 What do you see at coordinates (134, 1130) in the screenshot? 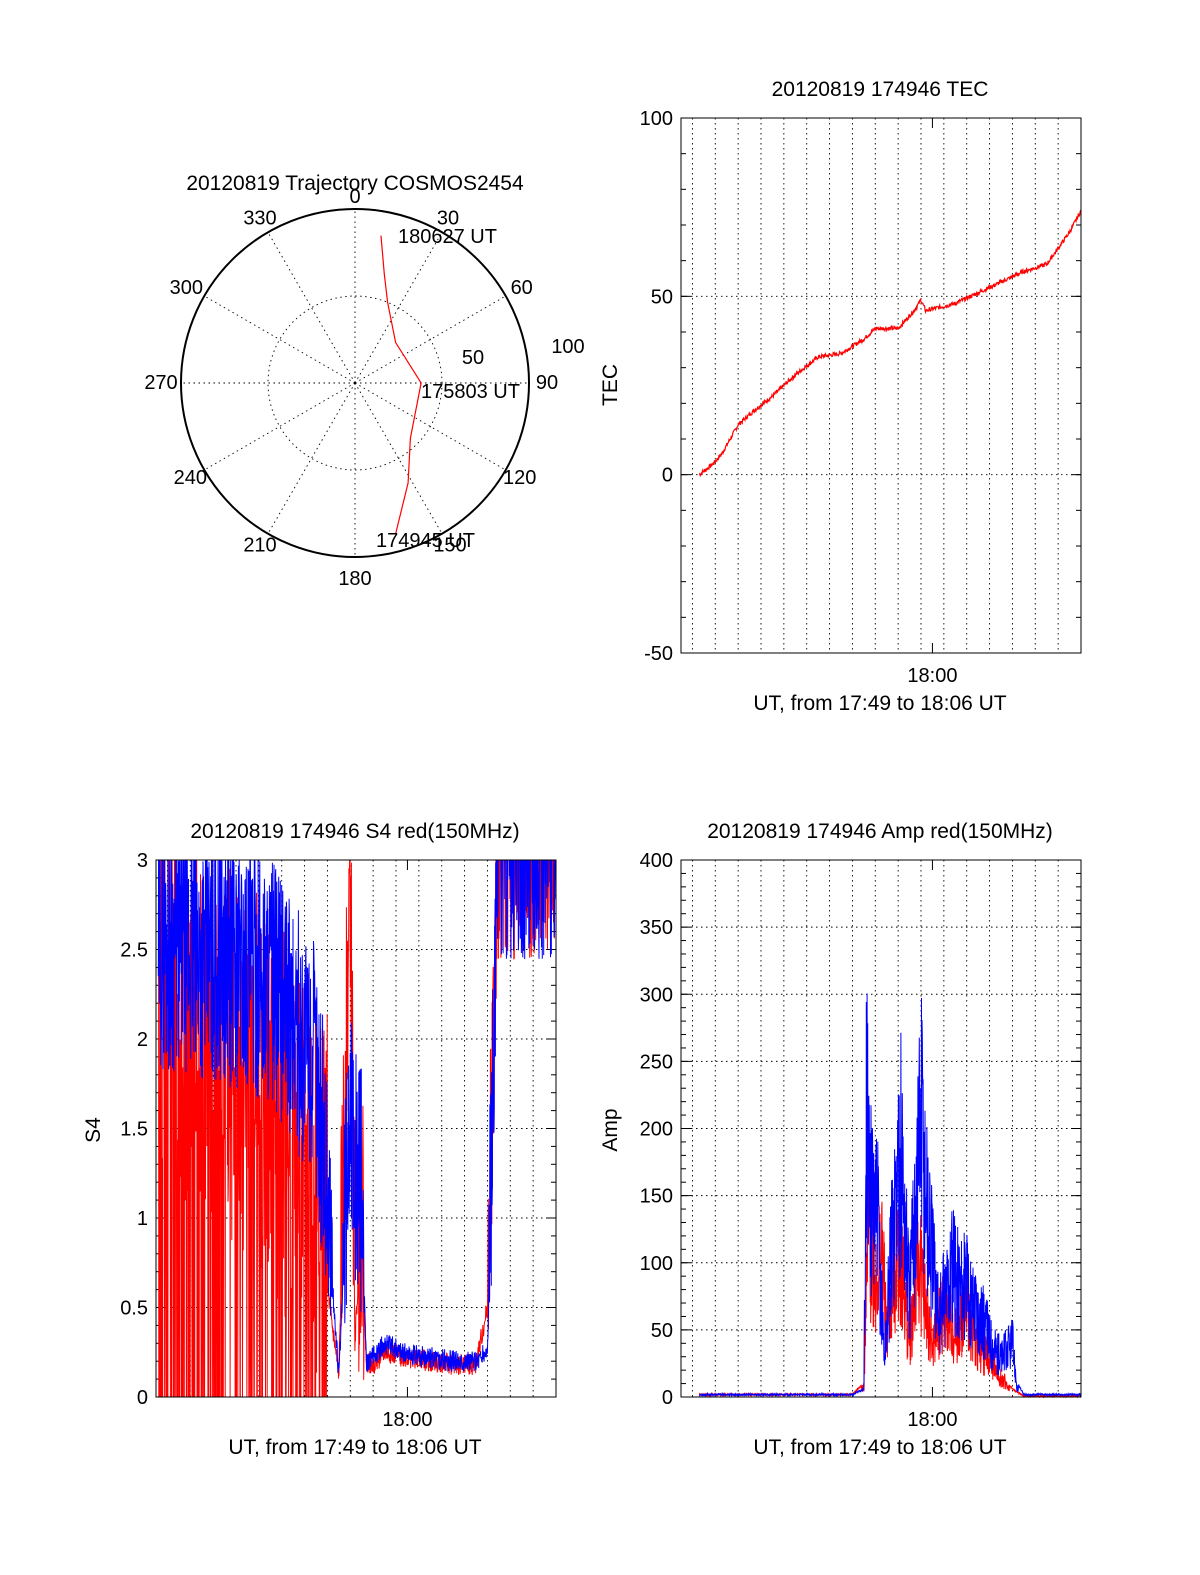
I see `y-tick-label: 1.5` at bounding box center [134, 1130].